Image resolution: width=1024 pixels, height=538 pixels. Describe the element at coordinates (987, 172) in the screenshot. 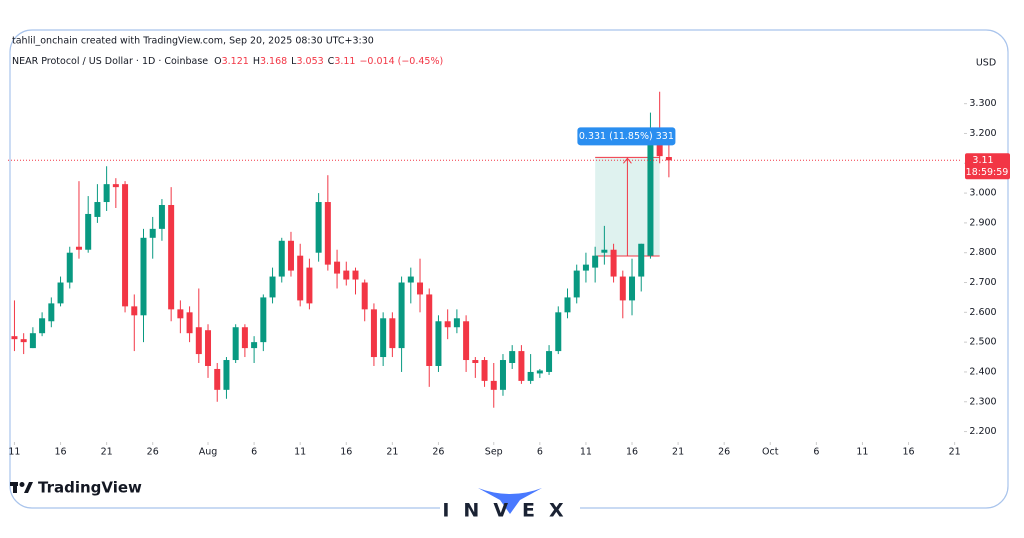

I see `countdown: 18:59:59` at that location.